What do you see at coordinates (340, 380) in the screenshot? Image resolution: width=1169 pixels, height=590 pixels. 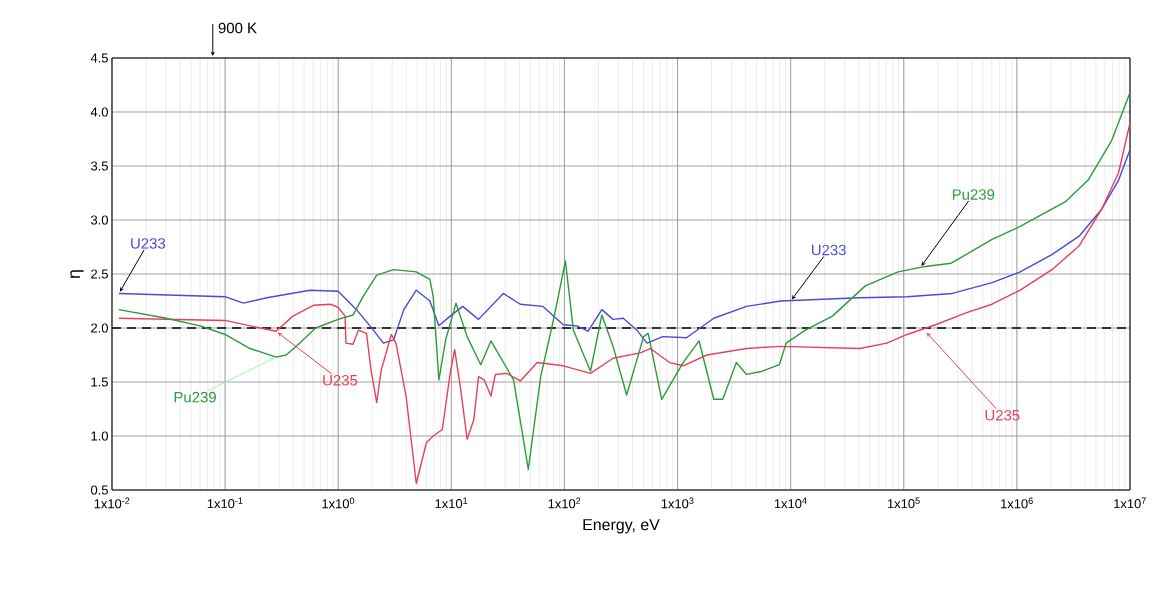 I see `series-label: U235` at bounding box center [340, 380].